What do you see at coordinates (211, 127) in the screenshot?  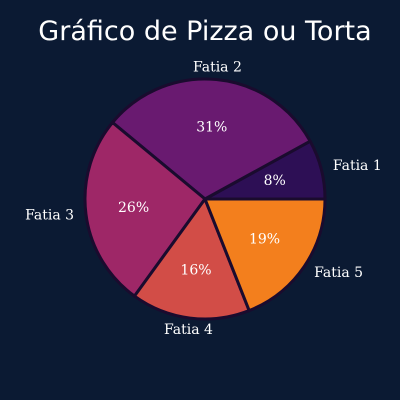 I see `slice-percent-label: 31%` at bounding box center [211, 127].